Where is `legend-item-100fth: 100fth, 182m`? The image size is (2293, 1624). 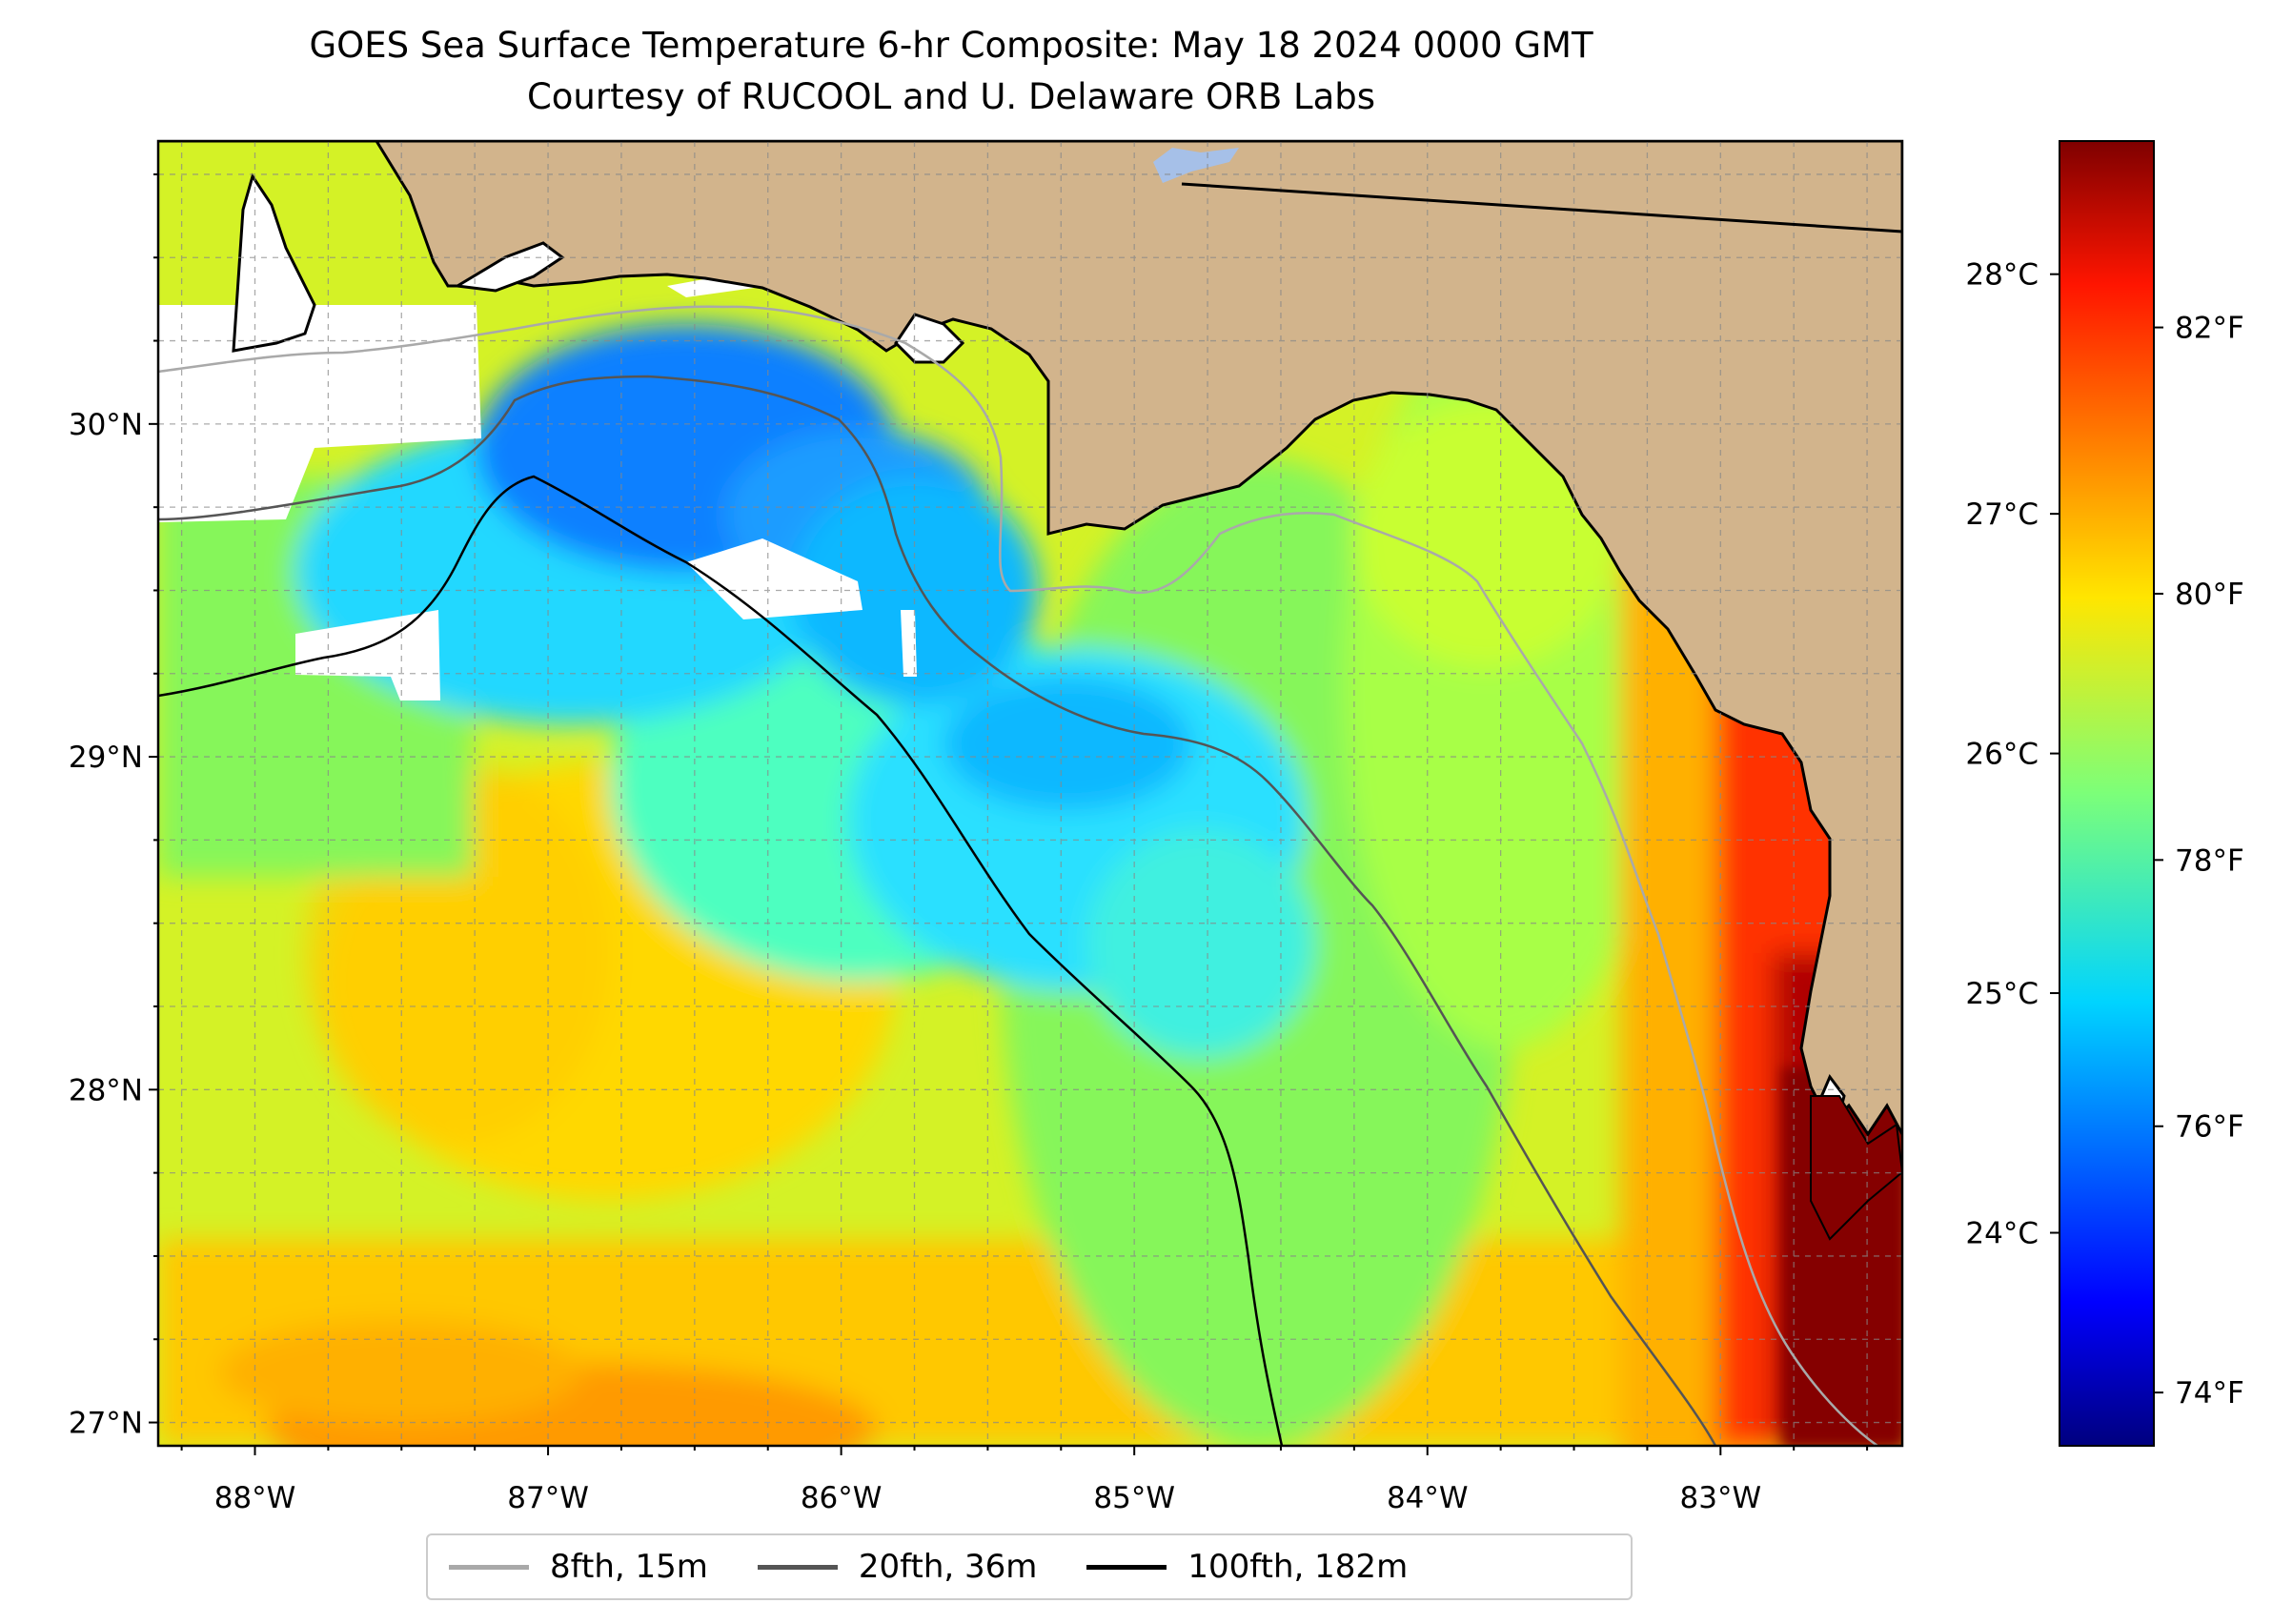
legend-item-100fth: 100fth, 182m is located at coordinates (1247, 1567).